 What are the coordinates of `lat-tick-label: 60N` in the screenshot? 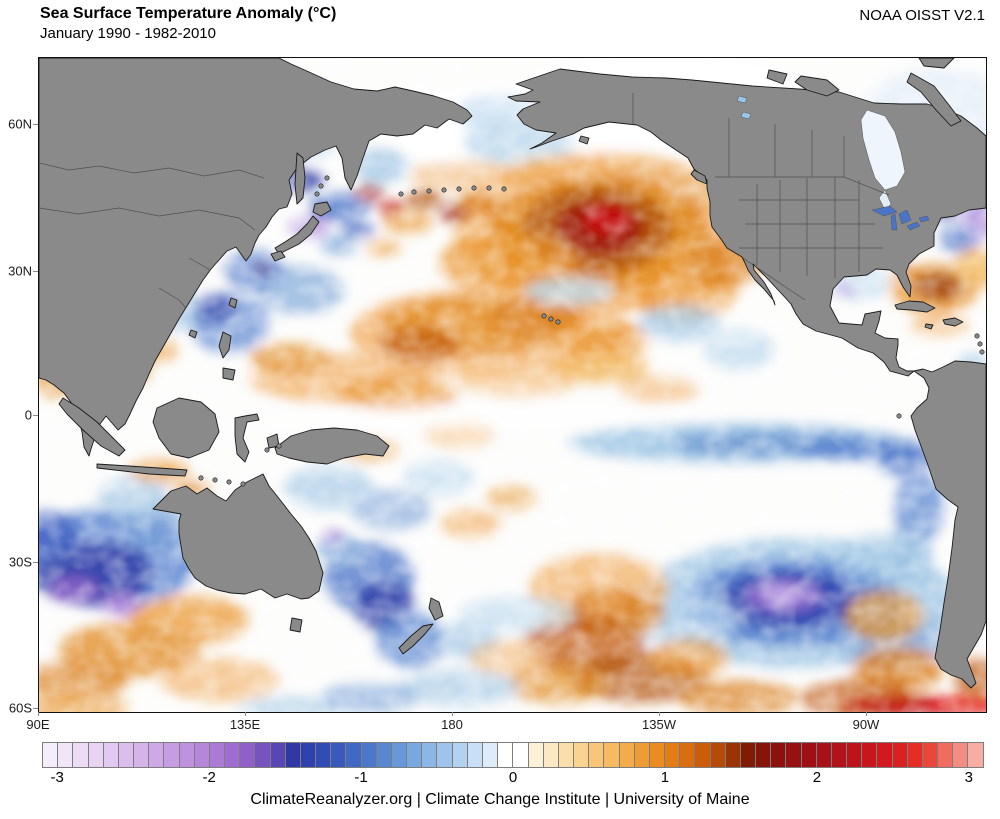 It's located at (20, 124).